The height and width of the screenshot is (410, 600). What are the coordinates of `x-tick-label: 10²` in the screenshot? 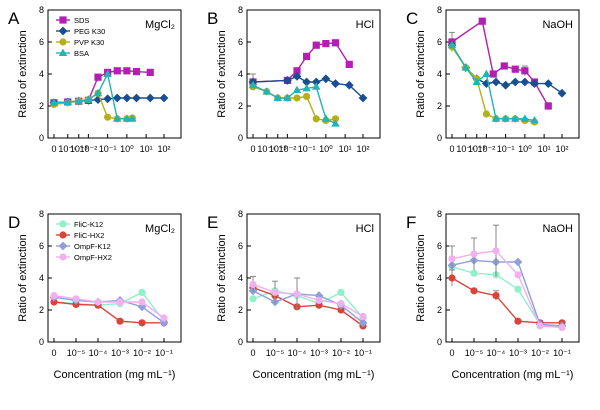 It's located at (561, 149).